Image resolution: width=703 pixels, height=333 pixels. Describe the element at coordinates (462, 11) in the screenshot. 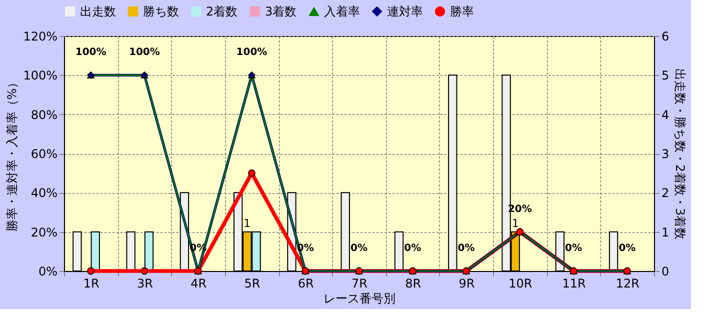

I see `legend-label: 勝率` at that location.